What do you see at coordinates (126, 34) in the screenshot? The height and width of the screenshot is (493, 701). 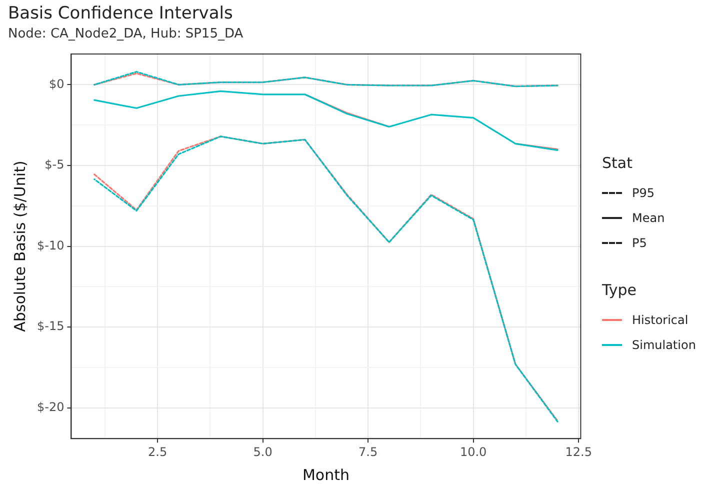 I see `chart-subtitle: Node: CA_Node2_DA, Hub: SP15_DA` at bounding box center [126, 34].